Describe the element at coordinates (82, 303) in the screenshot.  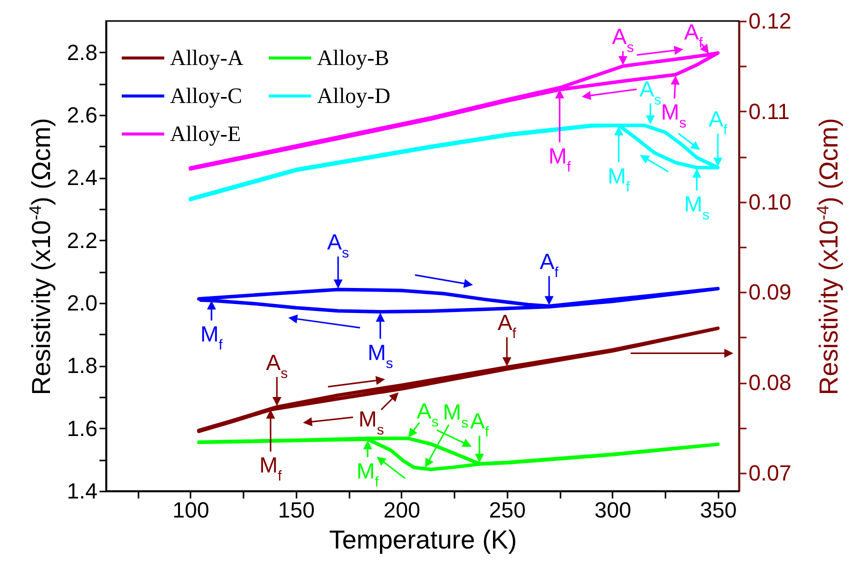
I see `y-tick-label: 2.0` at that location.